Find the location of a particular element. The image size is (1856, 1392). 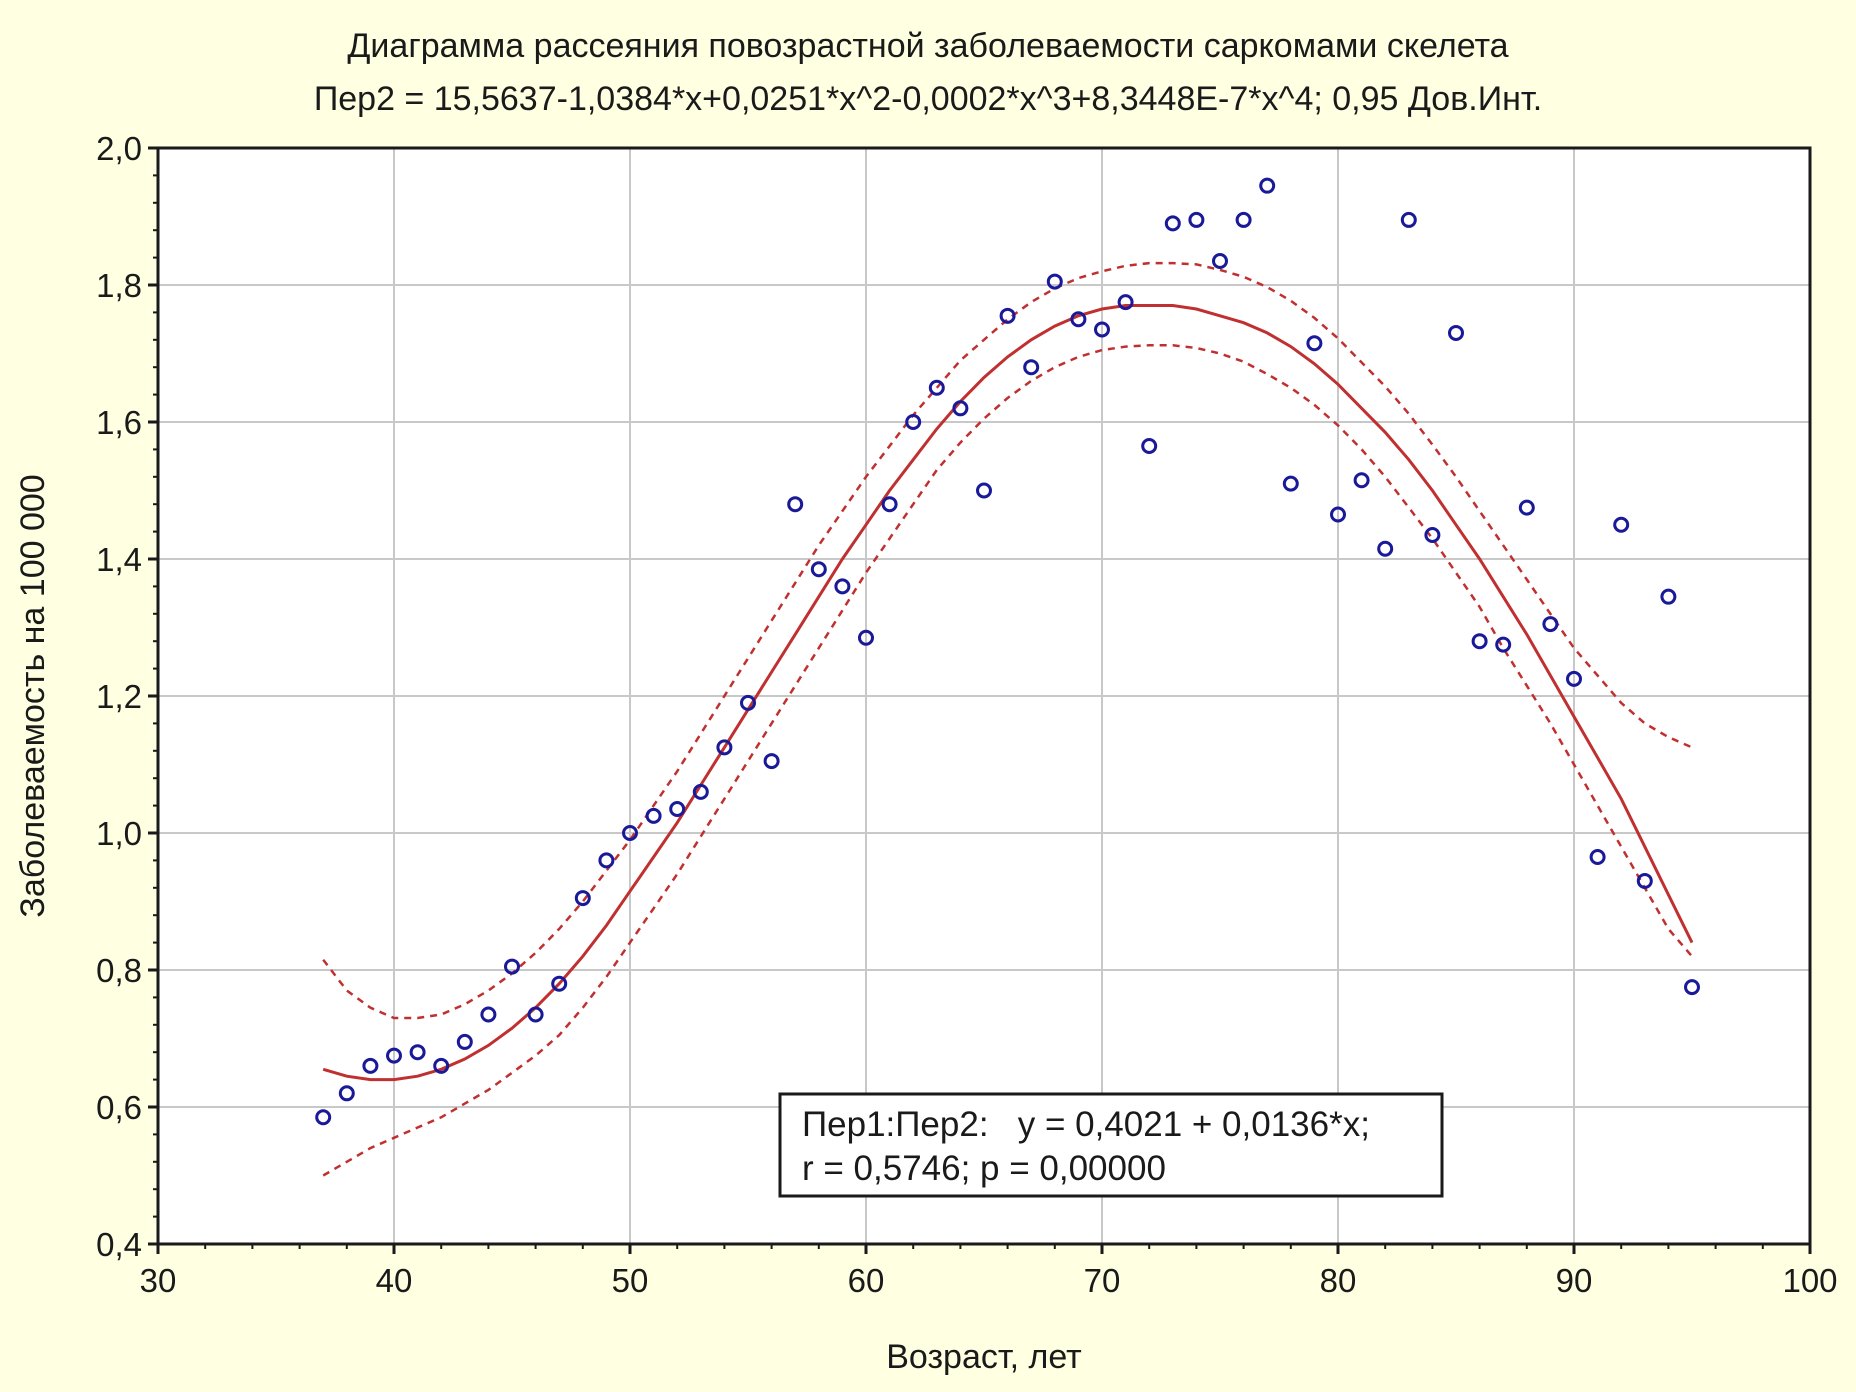

legend-line-2: r = 0,5746; p = 0,00000 is located at coordinates (984, 1168).